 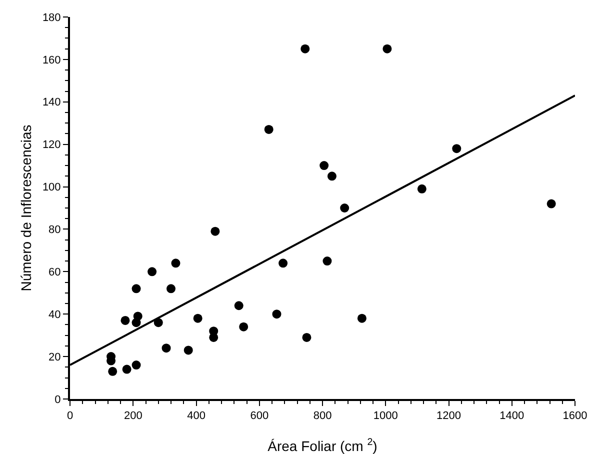 I want to click on x-tick-label: 1400, so click(x=512, y=416).